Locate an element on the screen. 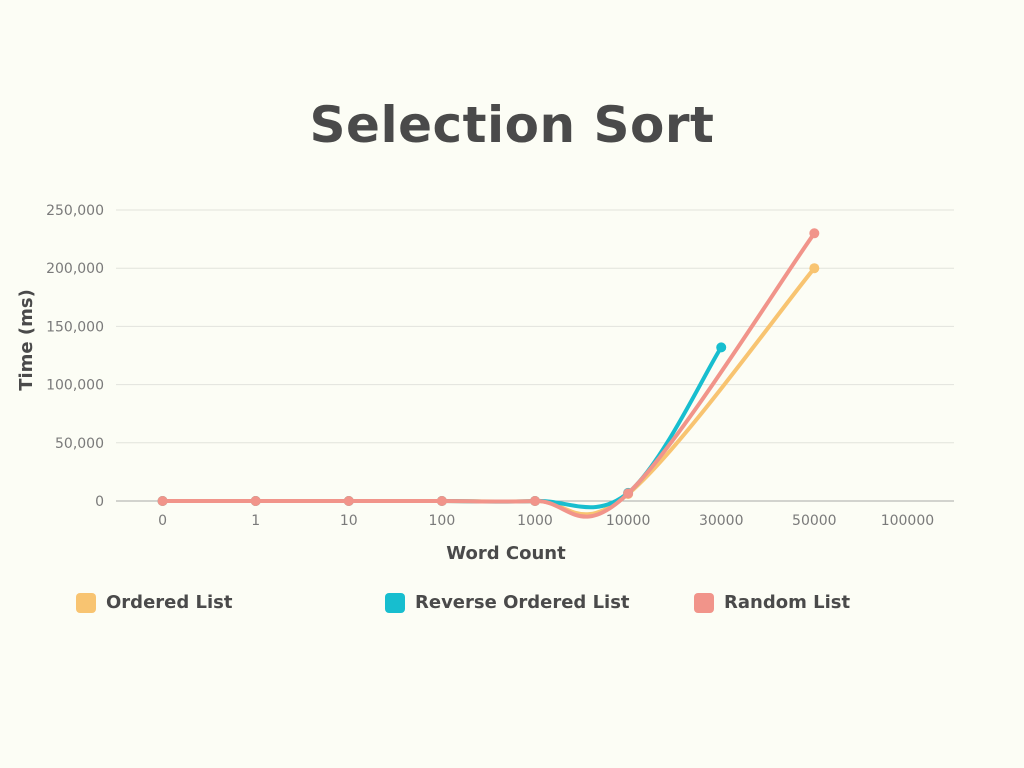 The width and height of the screenshot is (1024, 768). x-tick-label-6: 30000 is located at coordinates (721, 521).